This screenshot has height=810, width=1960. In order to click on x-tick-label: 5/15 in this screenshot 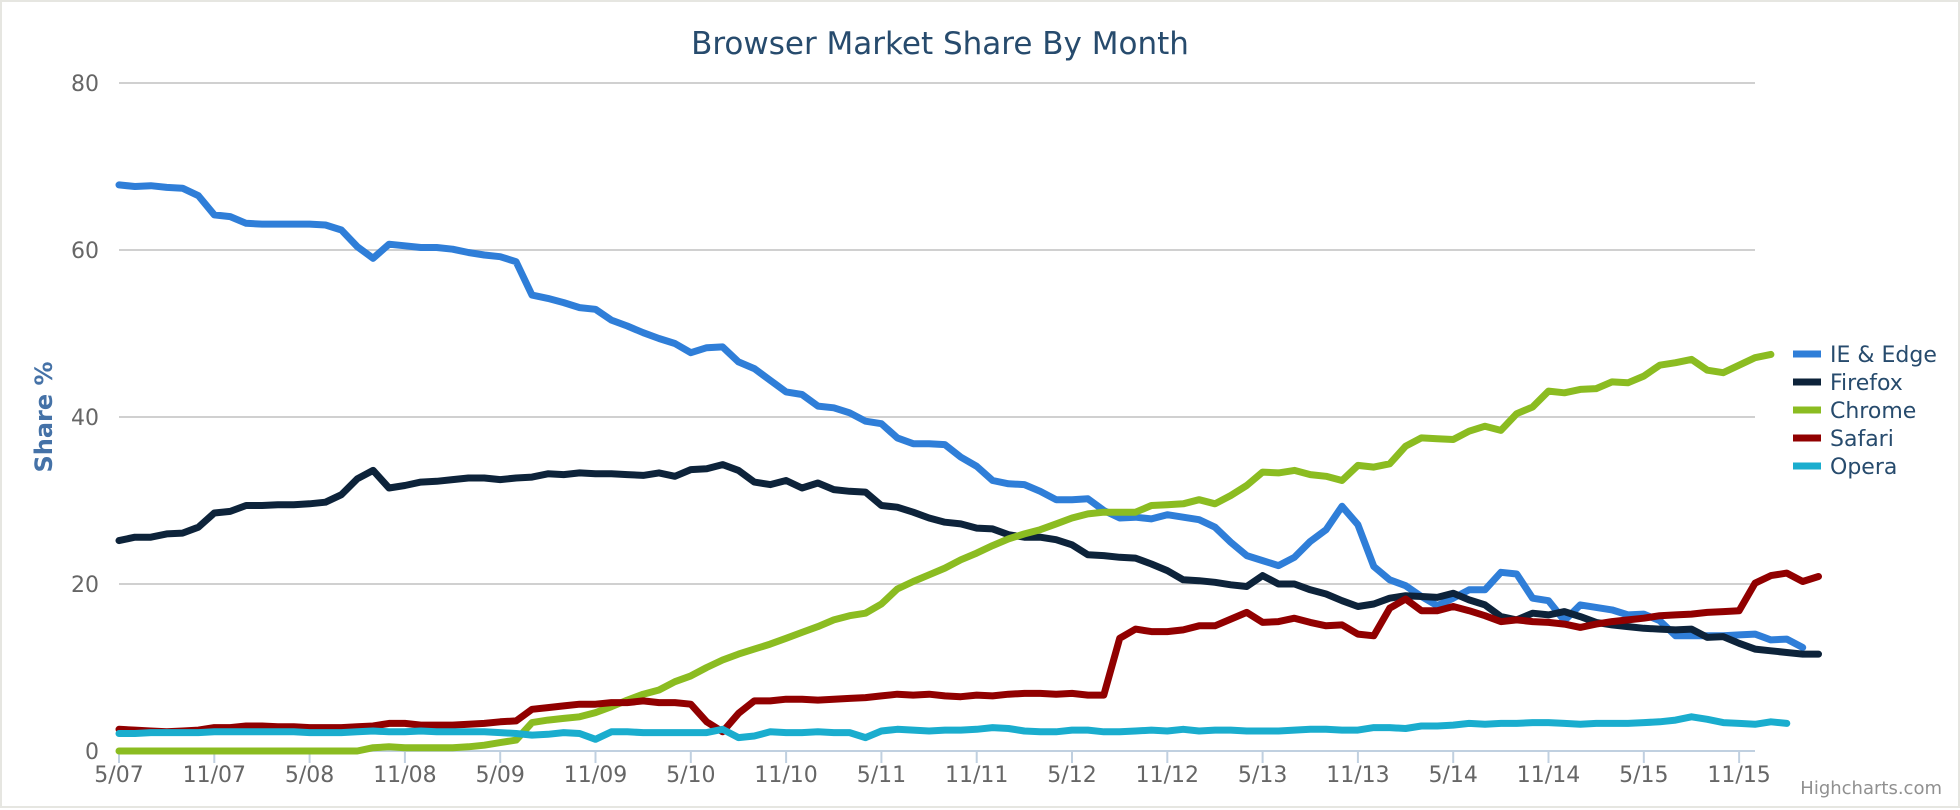, I will do `click(1643, 775)`.